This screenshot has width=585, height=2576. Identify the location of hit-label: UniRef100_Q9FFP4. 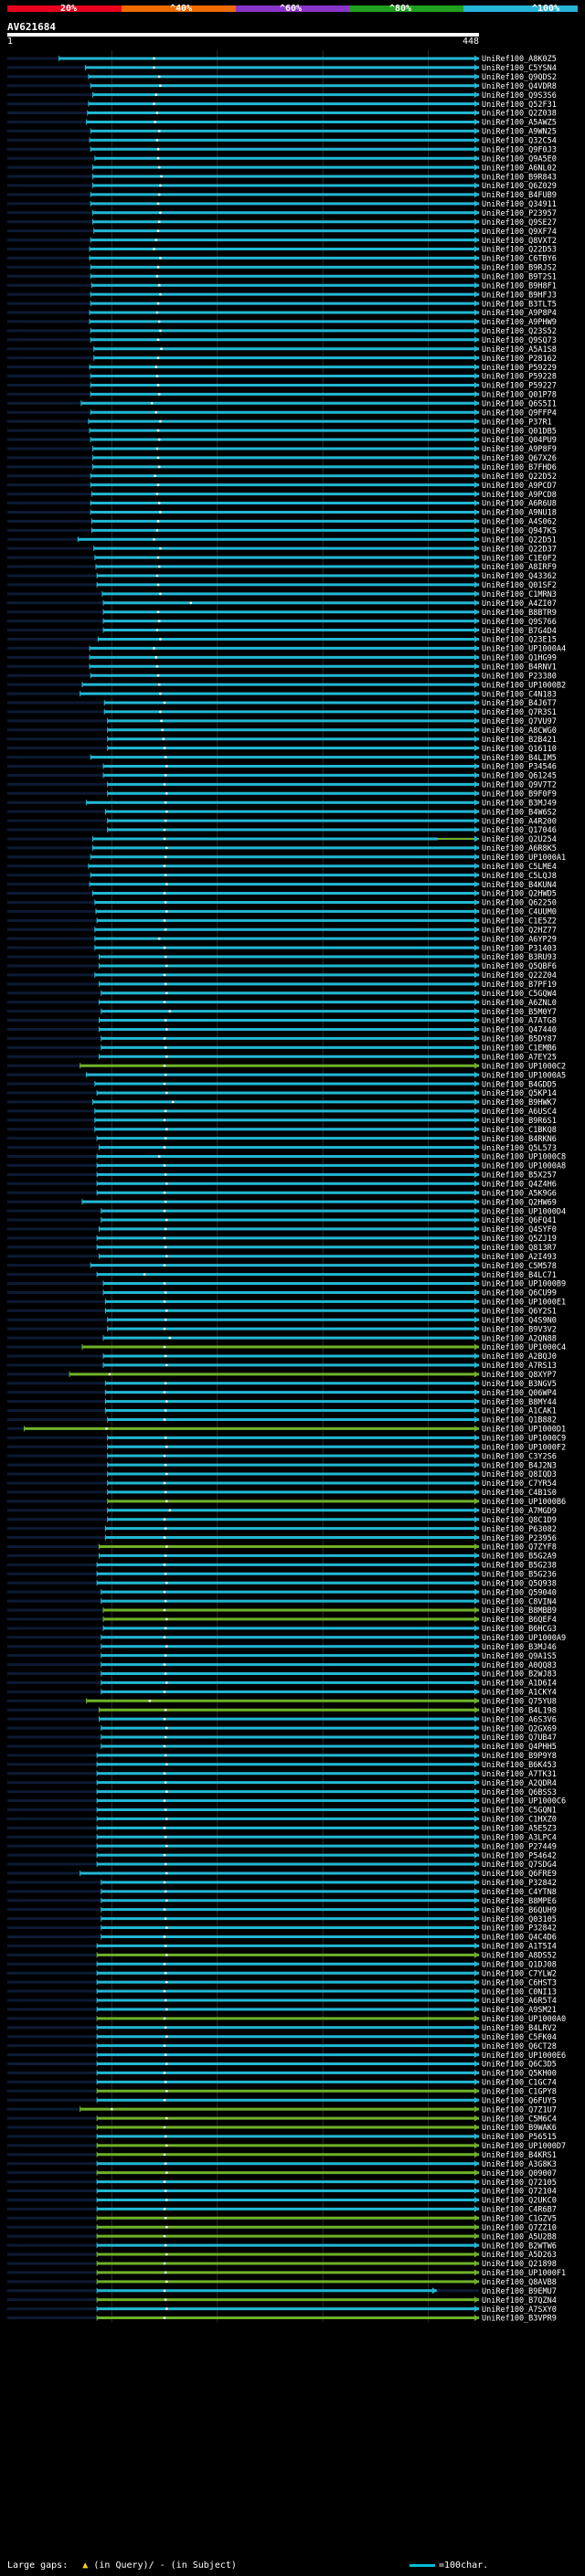
(519, 413).